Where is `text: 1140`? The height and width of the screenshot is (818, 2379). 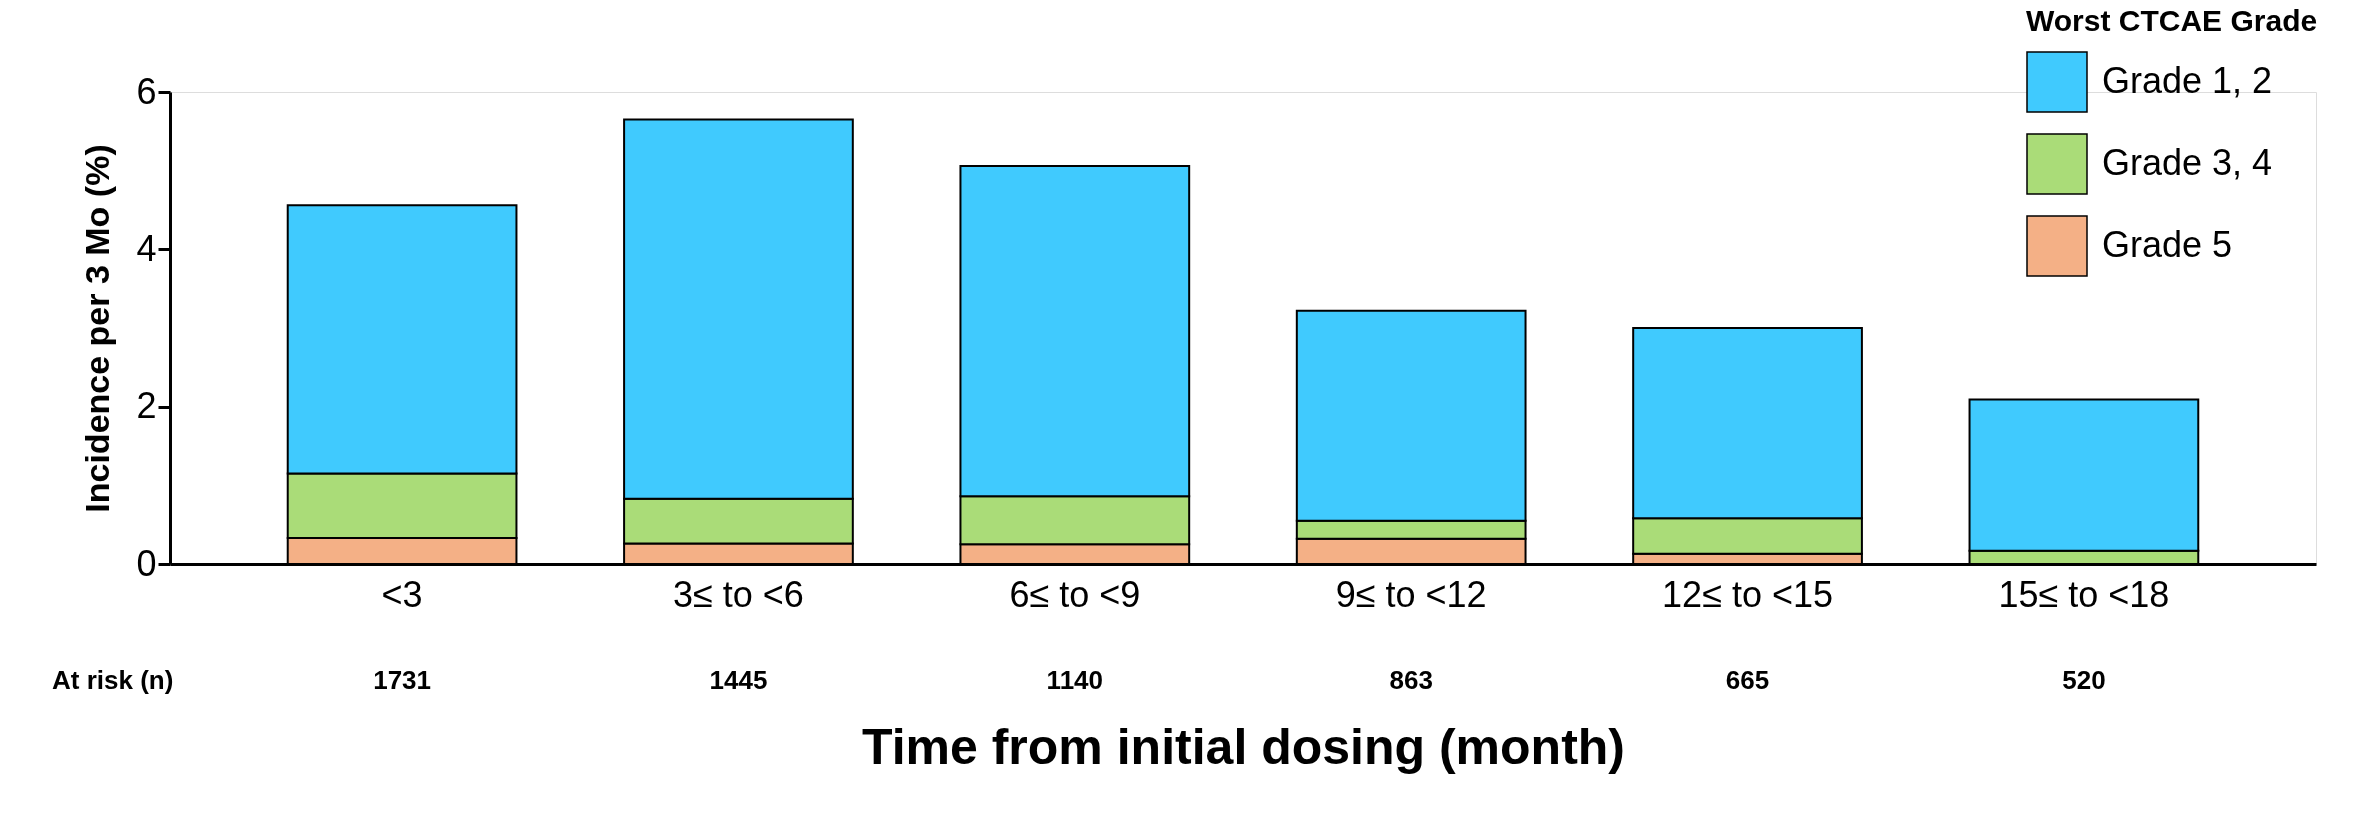
text: 1140 is located at coordinates (1075, 680).